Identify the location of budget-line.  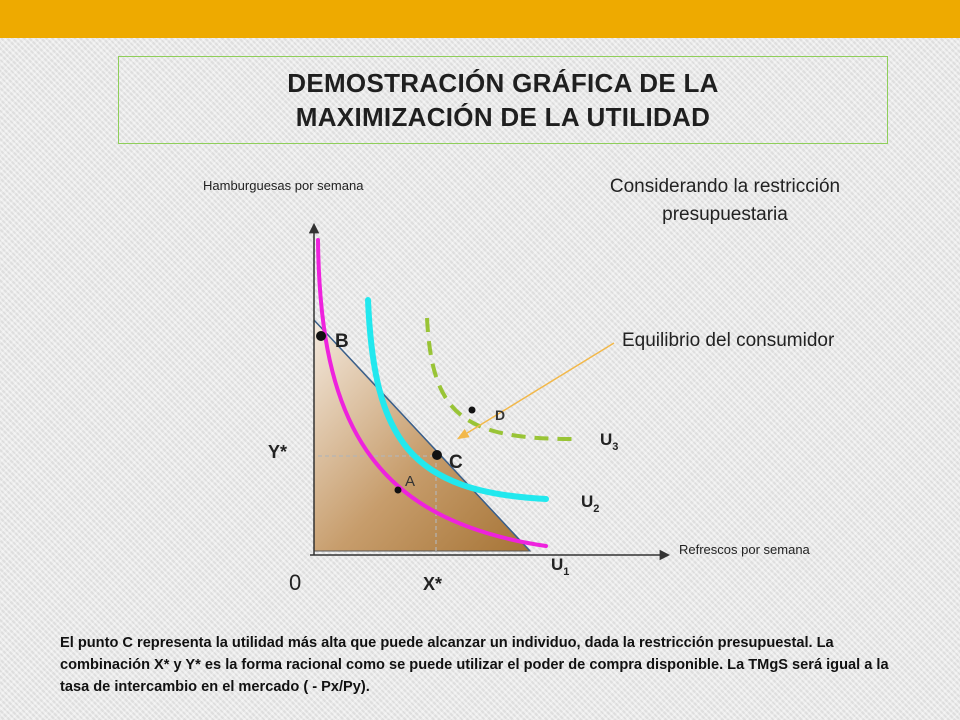
(422, 435).